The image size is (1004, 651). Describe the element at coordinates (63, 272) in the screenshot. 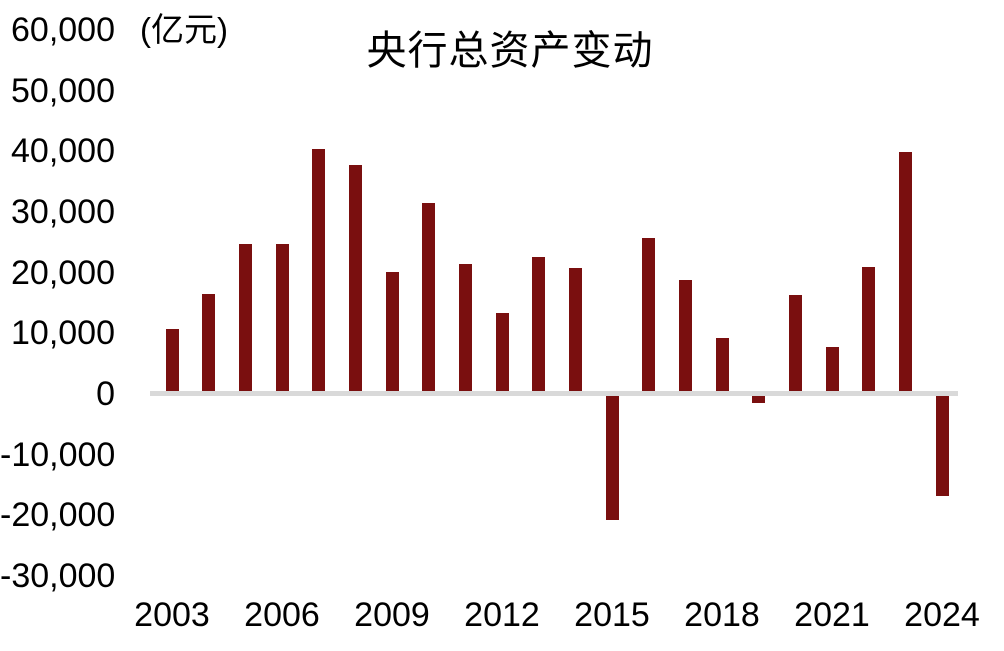

I see `y-axis-tick-label: 20,000` at that location.